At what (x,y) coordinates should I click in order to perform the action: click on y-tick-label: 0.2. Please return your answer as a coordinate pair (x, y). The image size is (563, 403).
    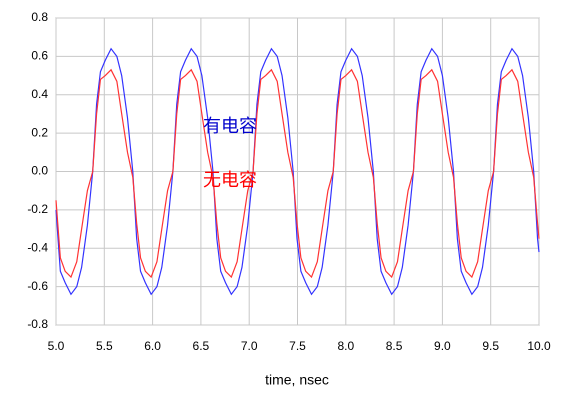
    Looking at the image, I should click on (39, 132).